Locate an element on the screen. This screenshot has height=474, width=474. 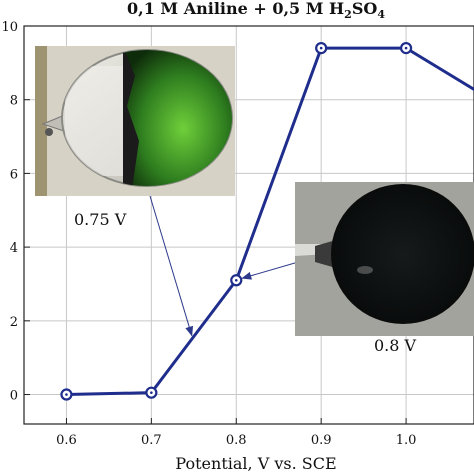
chart-title: 0,1 M Aniline + 0,5 M H2SO4 is located at coordinates (256, 10).